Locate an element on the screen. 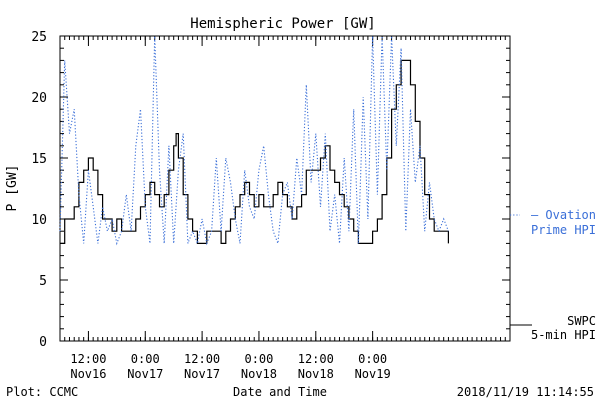  y-tick-label: 15 is located at coordinates (39, 159).